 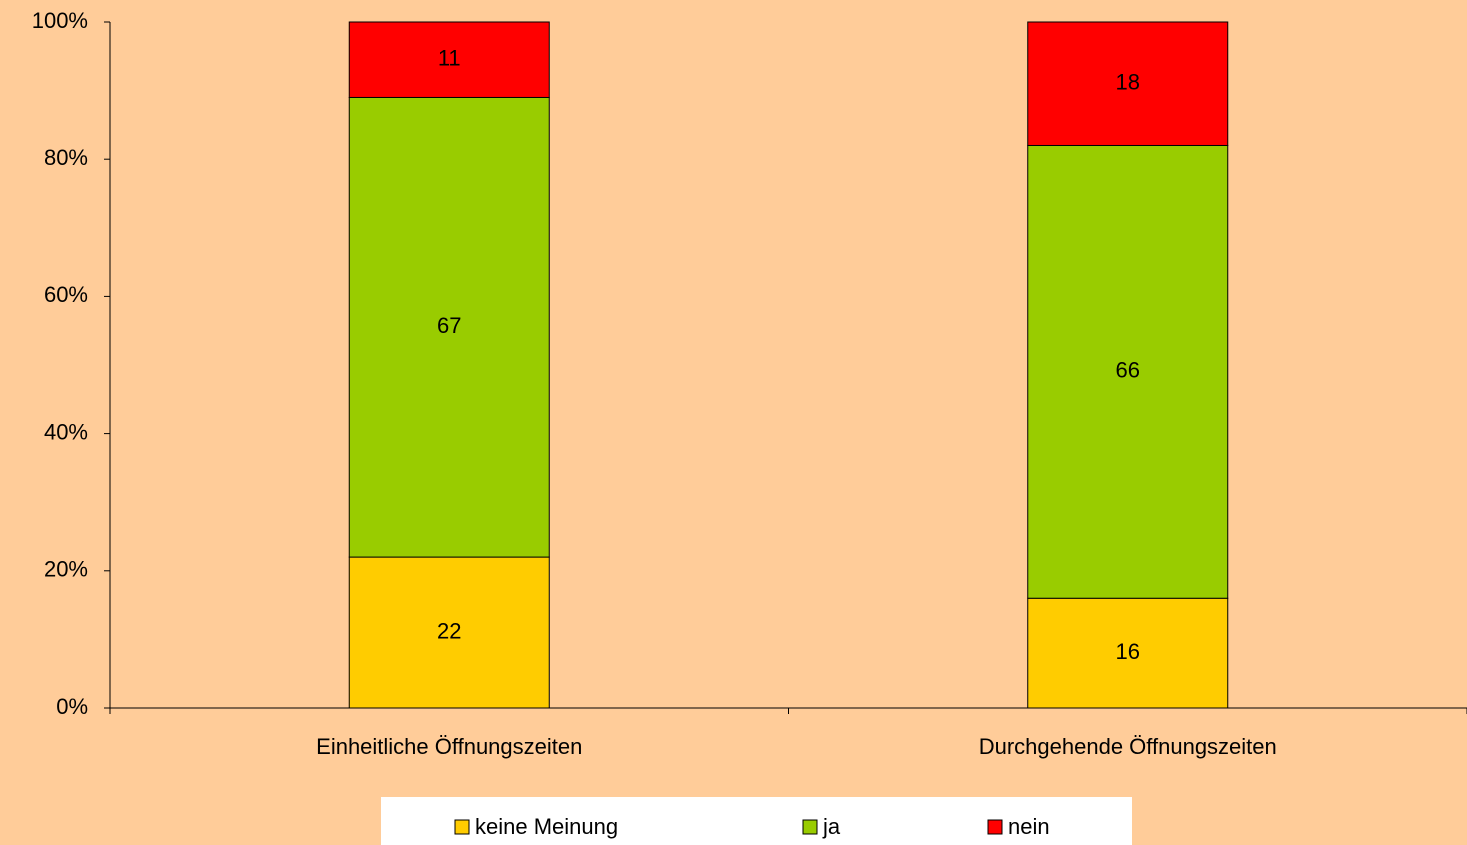 What do you see at coordinates (1029, 826) in the screenshot?
I see `legend-label: nein` at bounding box center [1029, 826].